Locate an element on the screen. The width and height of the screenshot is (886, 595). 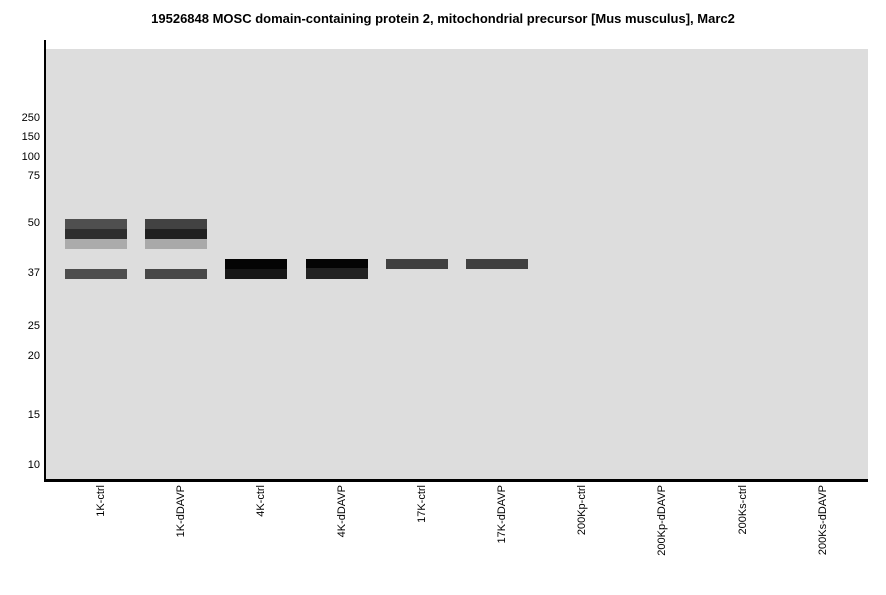
lane-label: 1K-dDAVP is located at coordinates (181, 511).